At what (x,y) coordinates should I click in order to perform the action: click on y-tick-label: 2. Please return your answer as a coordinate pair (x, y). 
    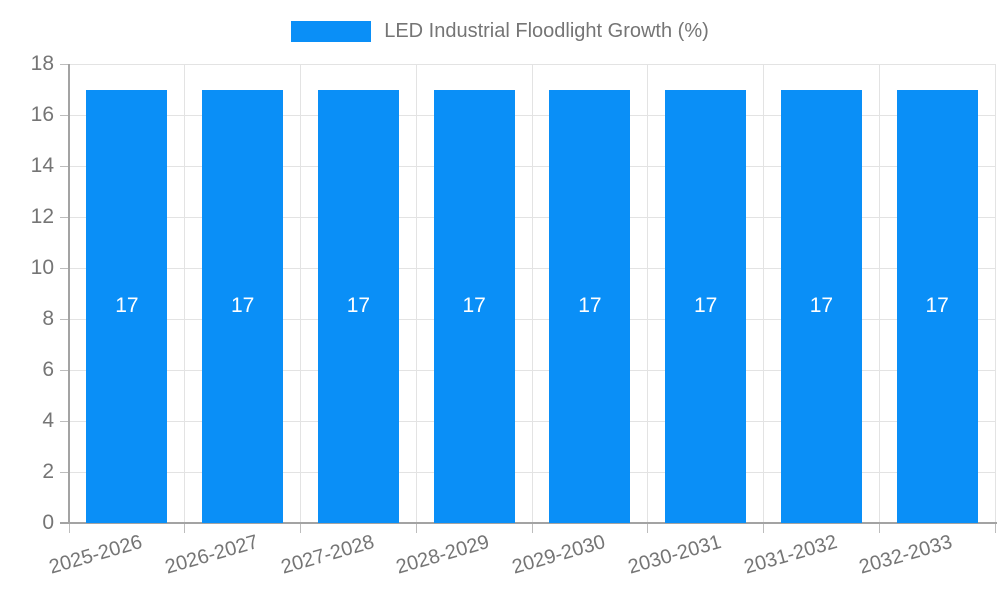
    Looking at the image, I should click on (48, 471).